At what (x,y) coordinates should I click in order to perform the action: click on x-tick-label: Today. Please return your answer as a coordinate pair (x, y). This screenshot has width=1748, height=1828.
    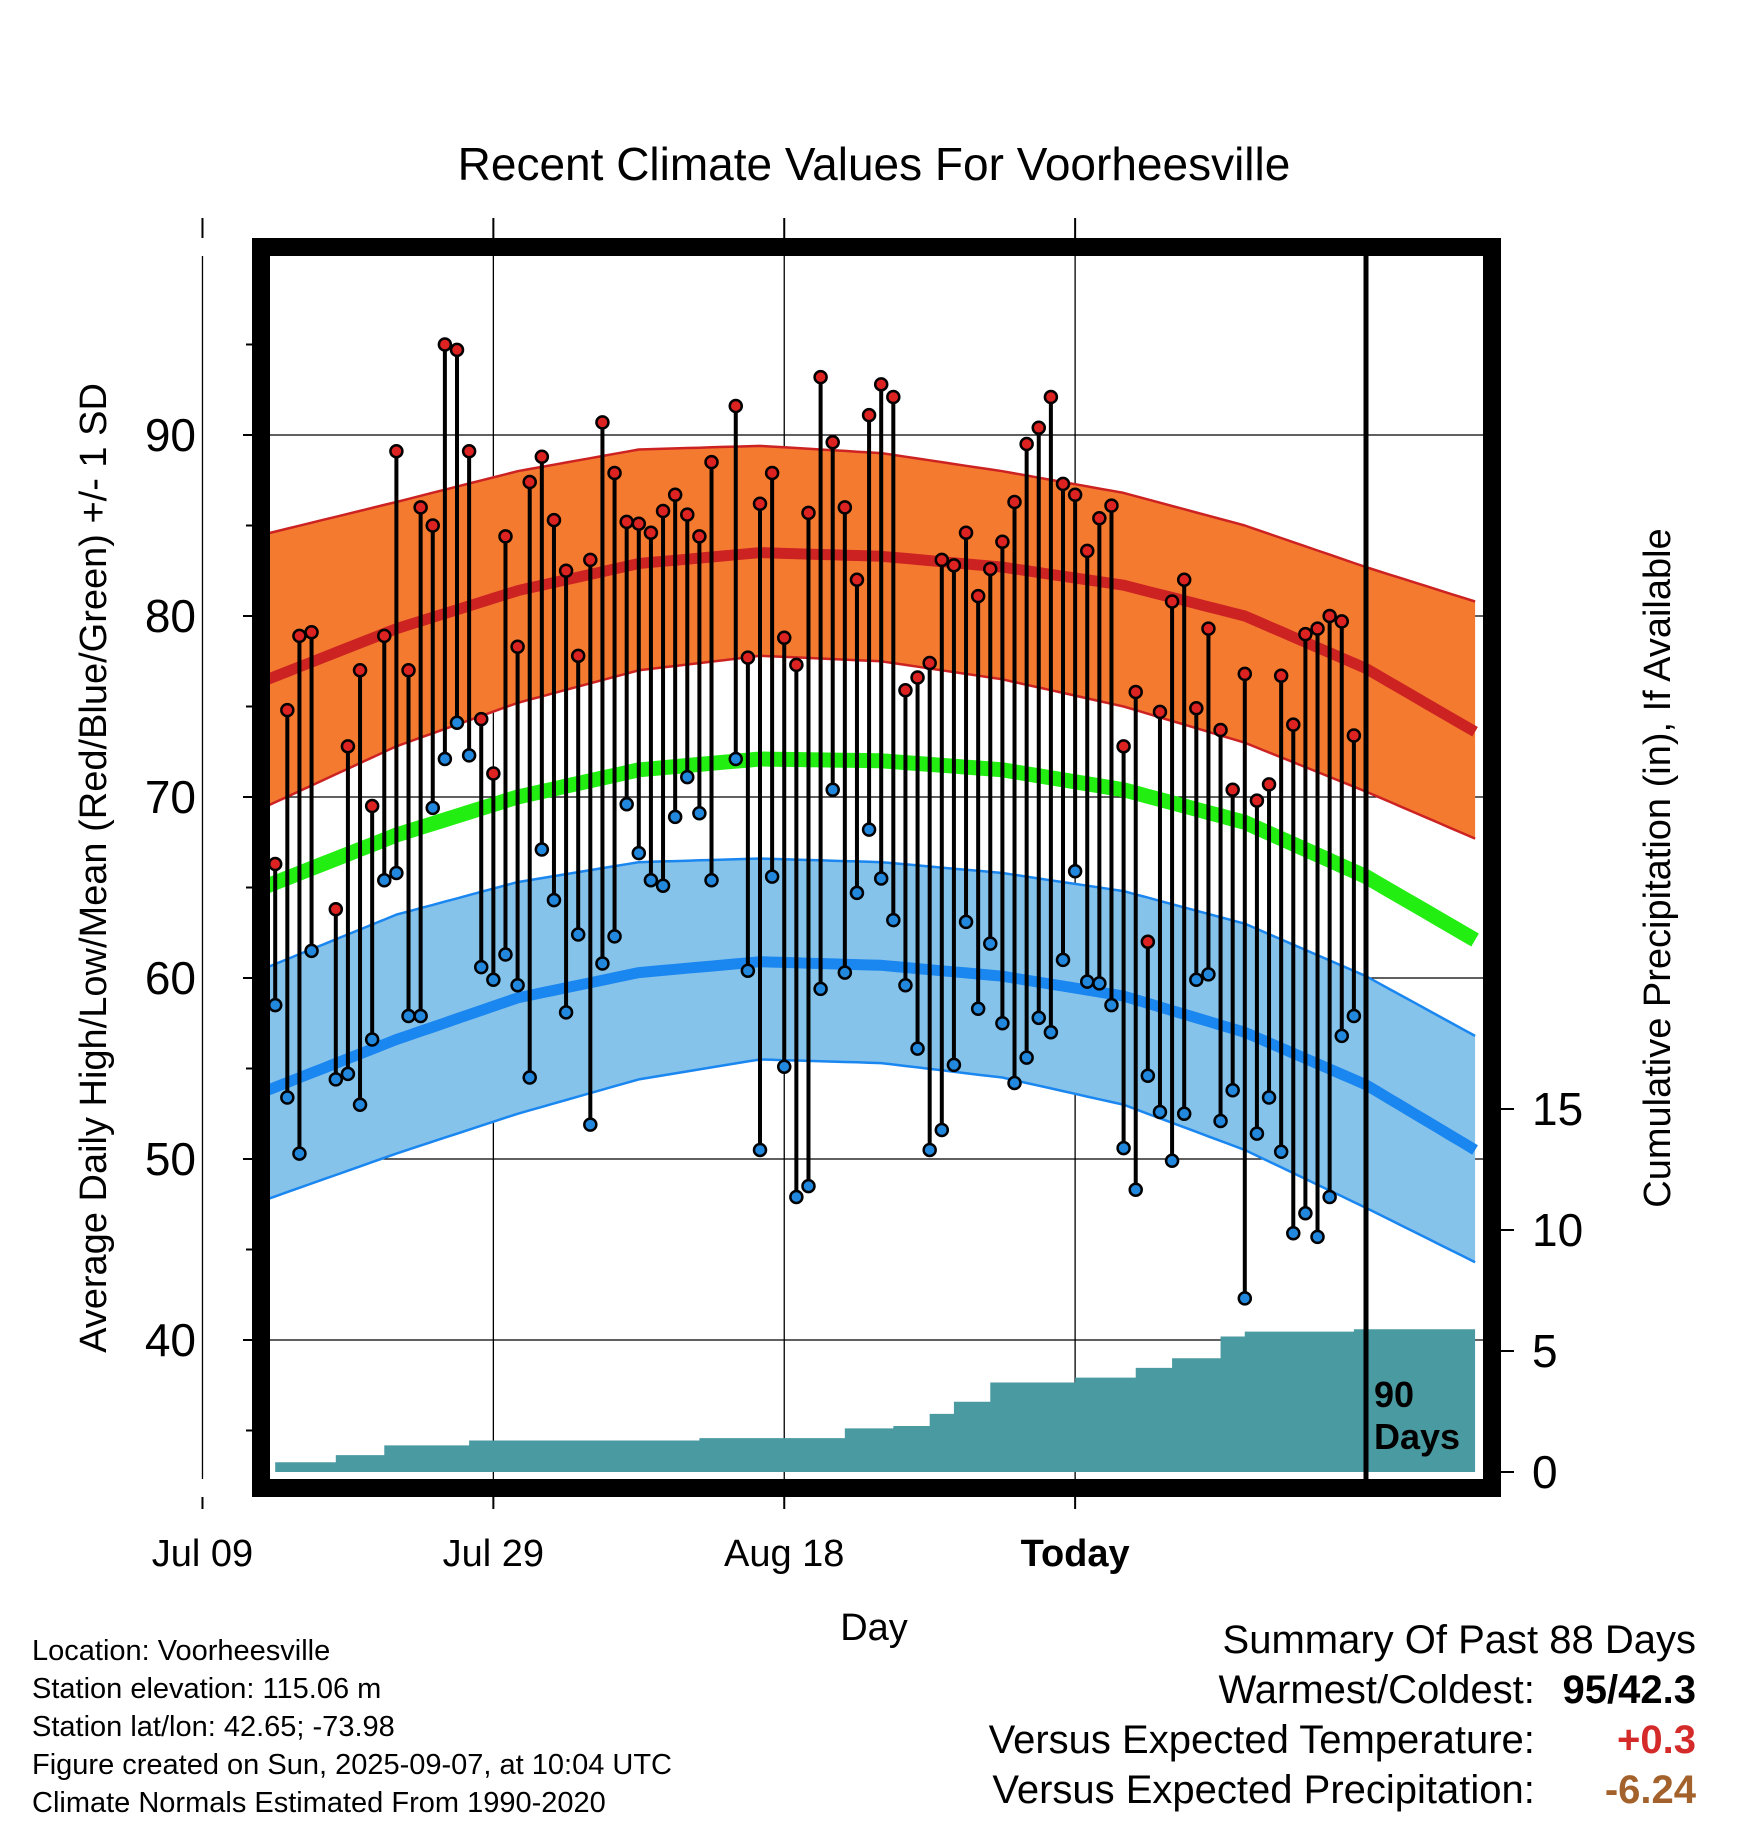
    Looking at the image, I should click on (1075, 1554).